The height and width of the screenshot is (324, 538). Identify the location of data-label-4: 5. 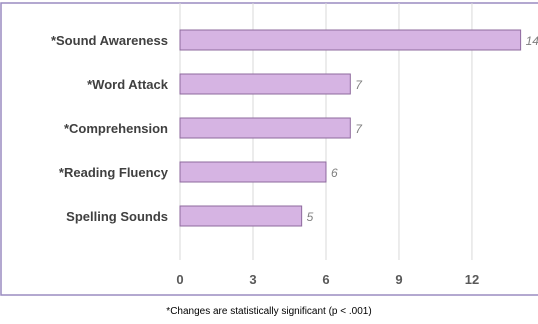
(310, 217).